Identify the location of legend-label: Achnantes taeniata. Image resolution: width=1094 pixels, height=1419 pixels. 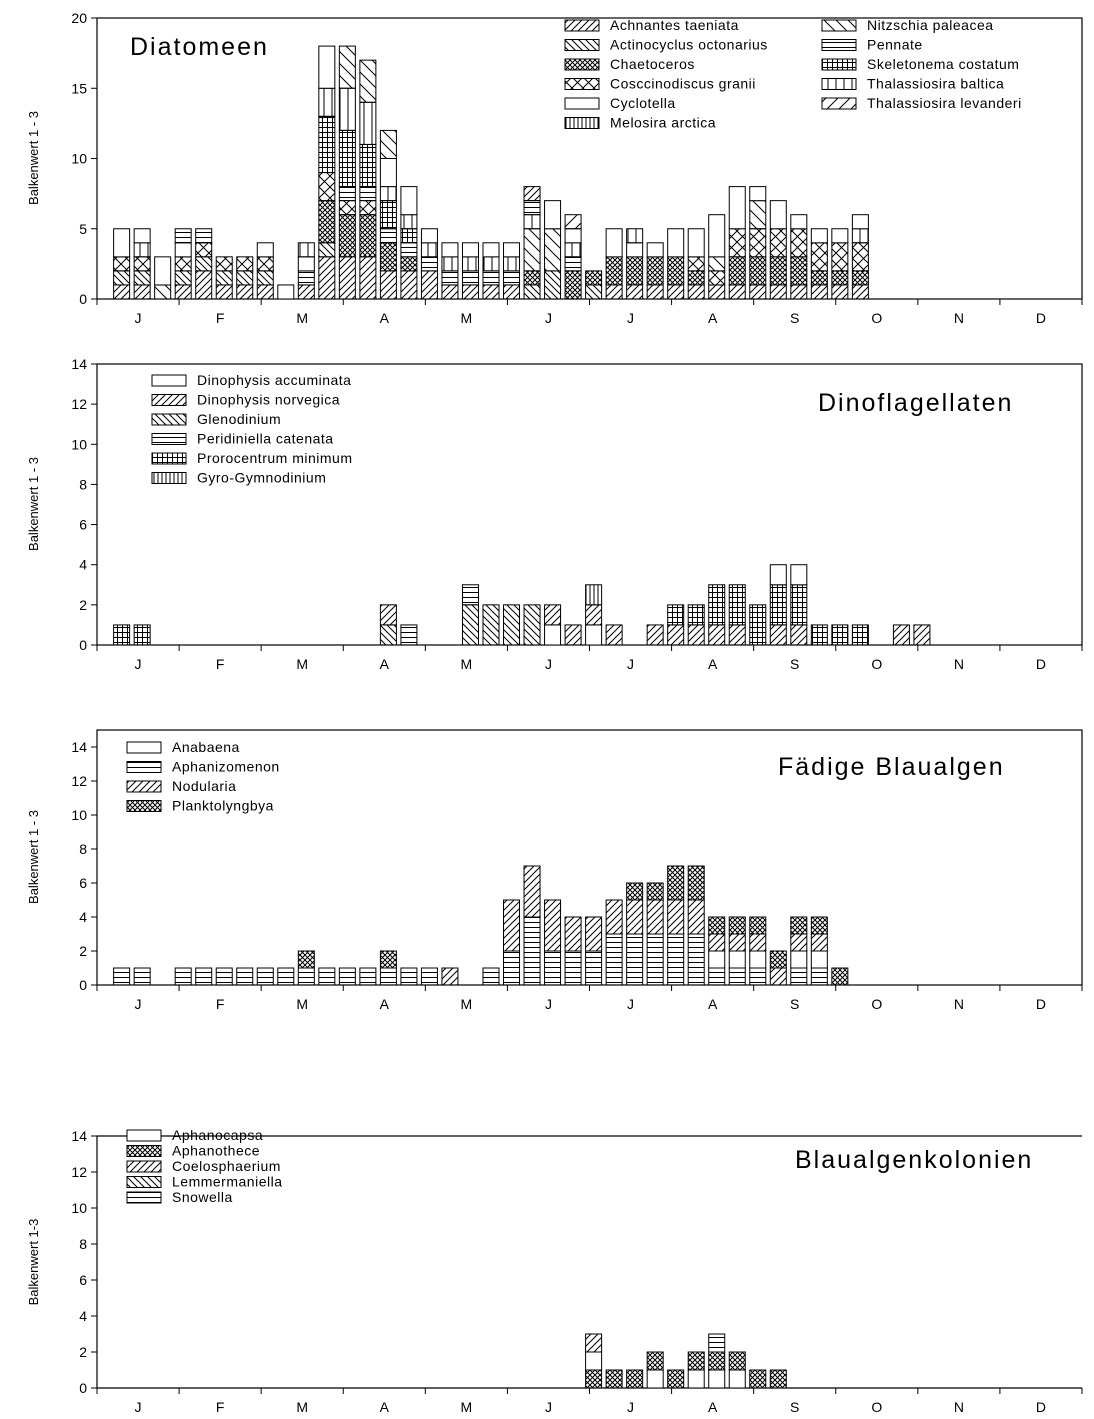
(674, 25).